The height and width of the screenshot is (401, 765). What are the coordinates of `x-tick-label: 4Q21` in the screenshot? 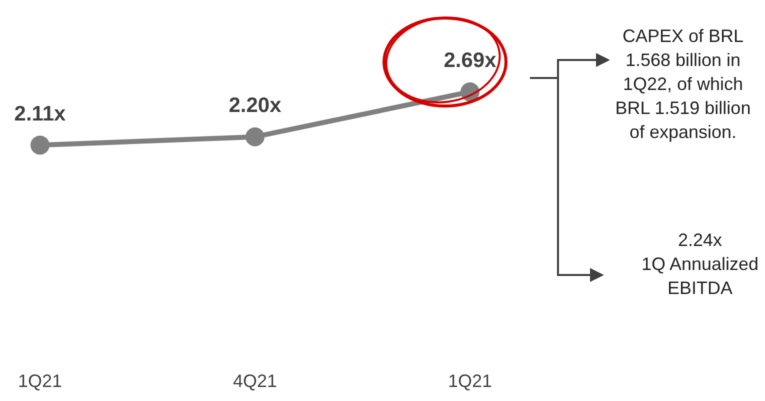 It's located at (255, 381).